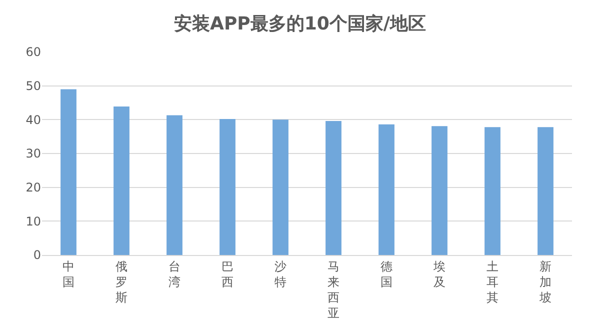 The image size is (600, 333). Describe the element at coordinates (300, 23) in the screenshot. I see `chart-title: 安装APP最多的10个国家/地区` at that location.